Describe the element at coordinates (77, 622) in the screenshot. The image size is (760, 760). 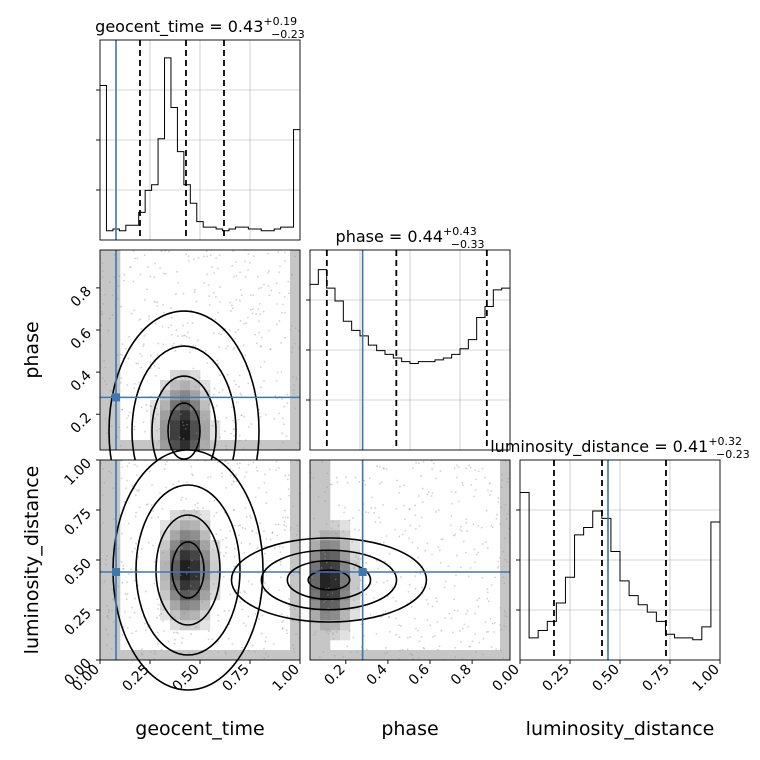
I see `y-tick-label: 0.25` at that location.